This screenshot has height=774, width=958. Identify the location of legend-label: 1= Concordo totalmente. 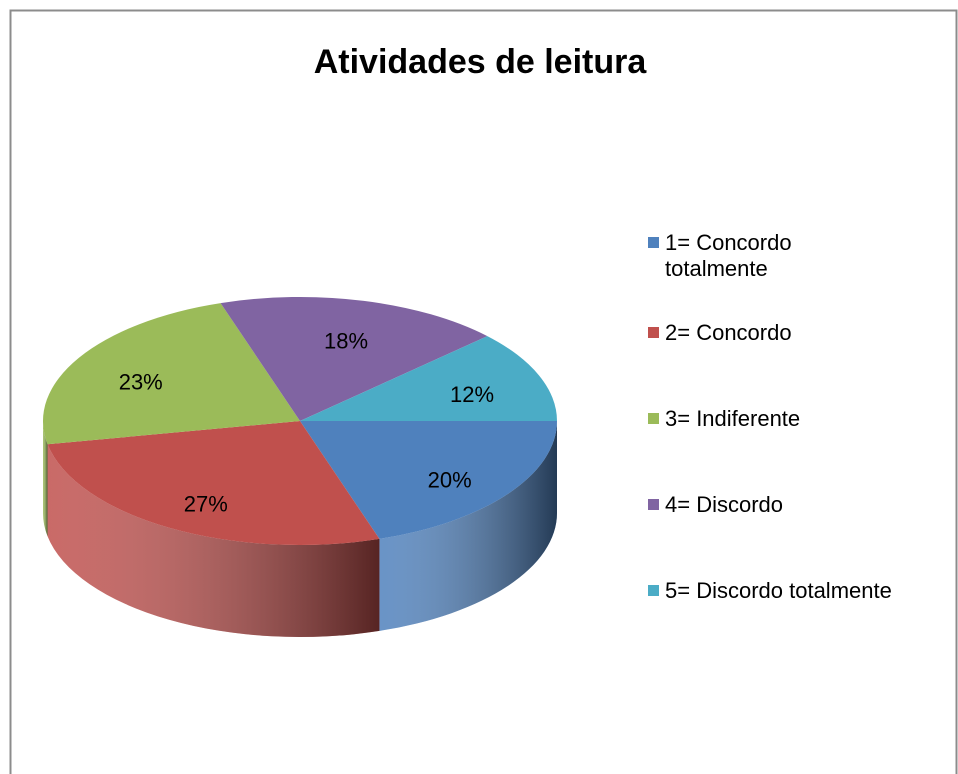
(728, 255).